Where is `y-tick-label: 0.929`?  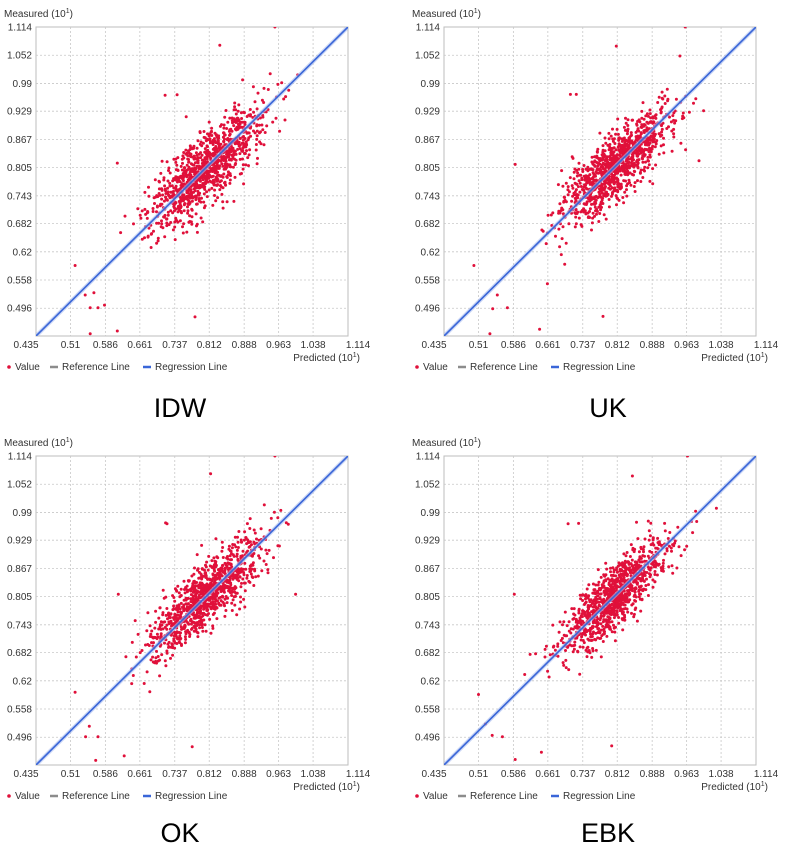
y-tick-label: 0.929 is located at coordinates (427, 112).